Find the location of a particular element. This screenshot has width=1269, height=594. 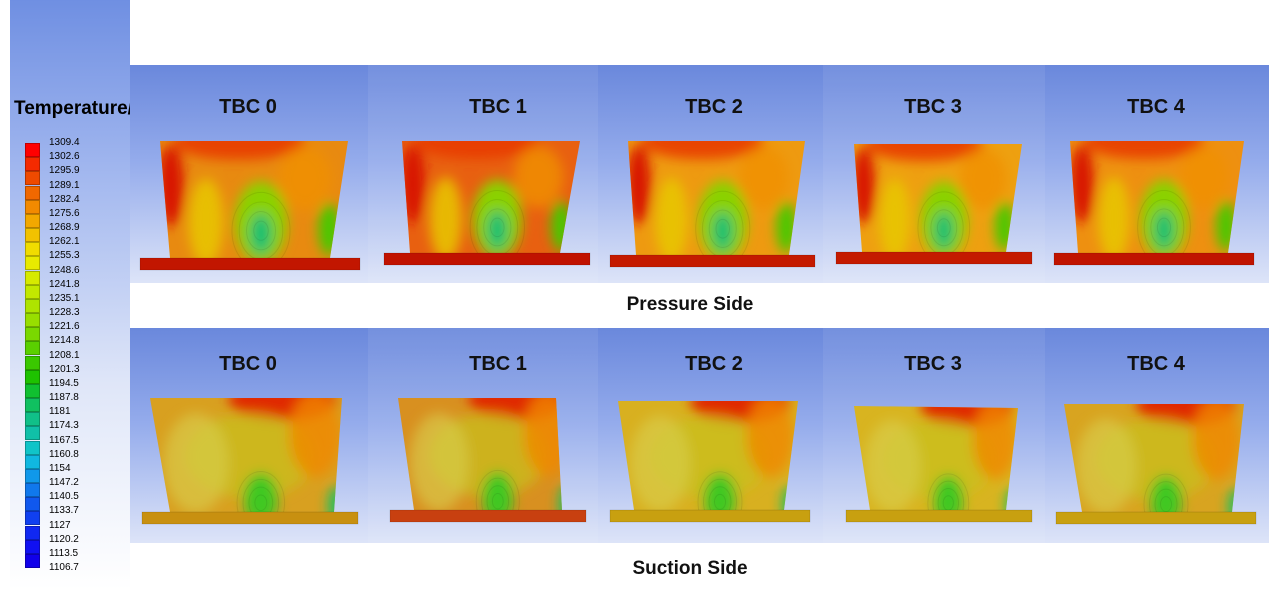

color-bar-tick-label: 1147.2 is located at coordinates (64, 482).